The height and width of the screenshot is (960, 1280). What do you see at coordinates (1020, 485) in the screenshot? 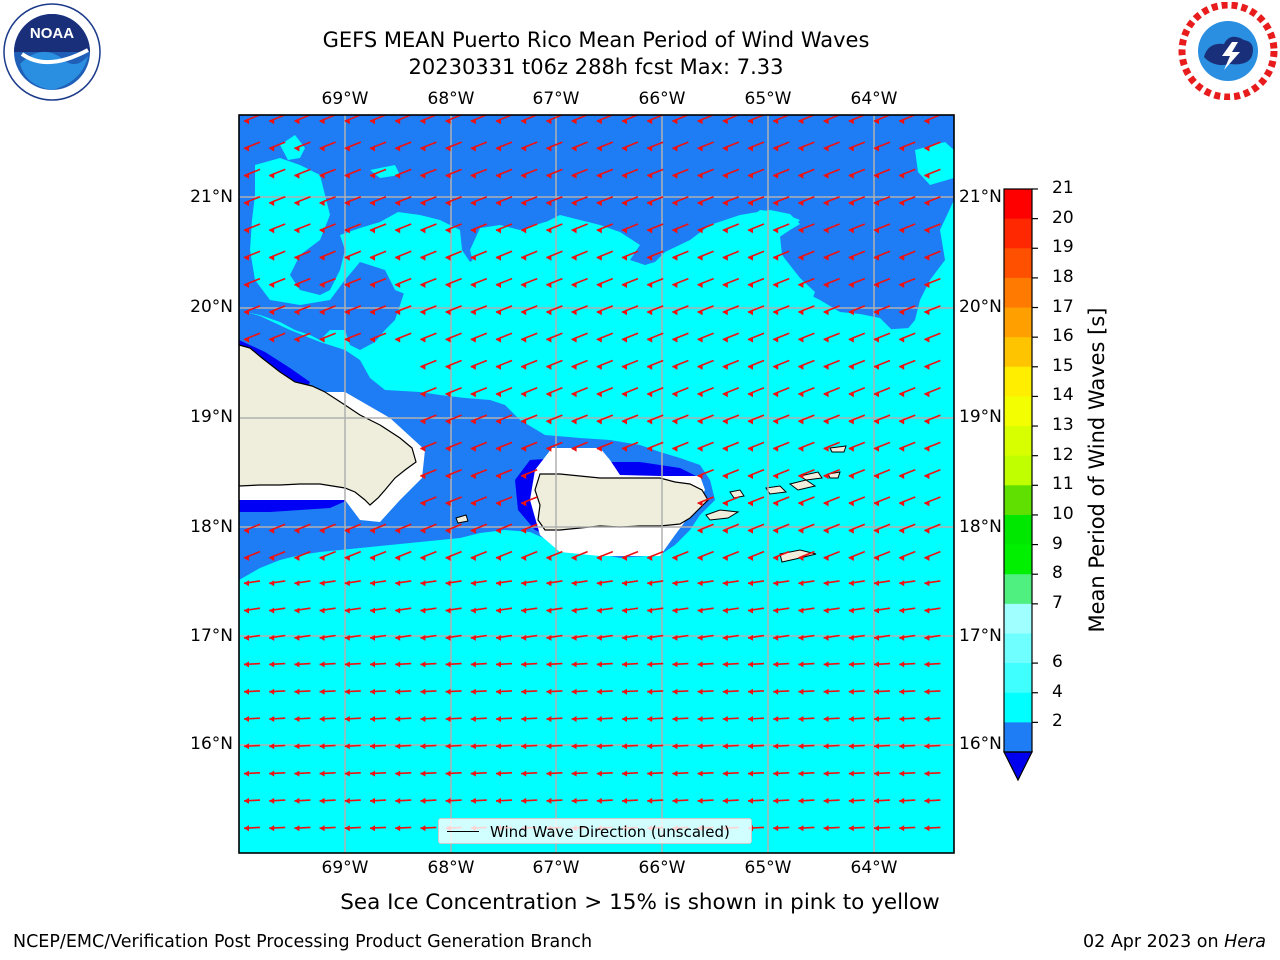
I see `colorbar` at bounding box center [1020, 485].